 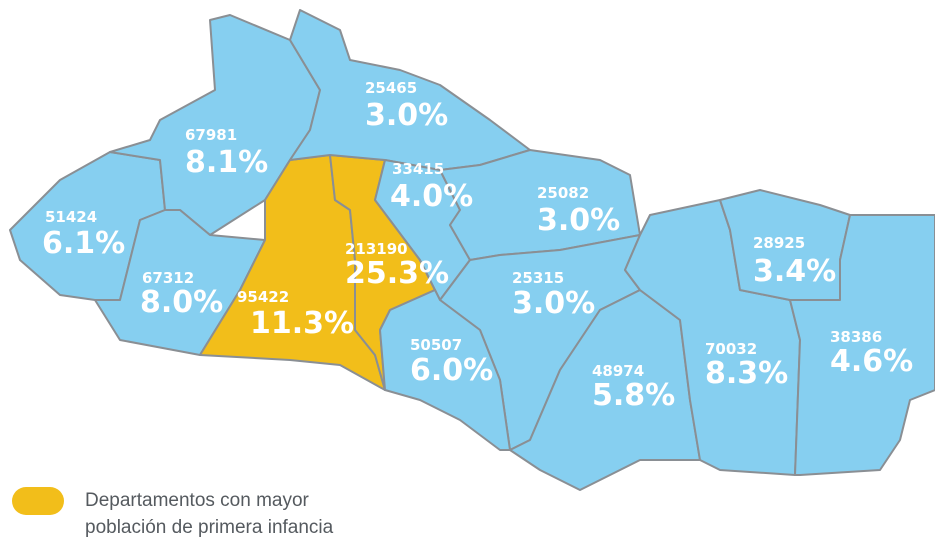 What do you see at coordinates (451, 370) in the screenshot?
I see `region-percent: 6.0%` at bounding box center [451, 370].